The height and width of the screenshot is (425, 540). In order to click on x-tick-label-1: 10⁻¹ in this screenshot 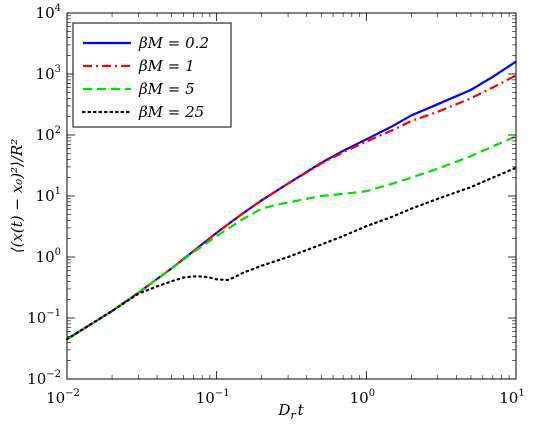, I will do `click(213, 397)`.